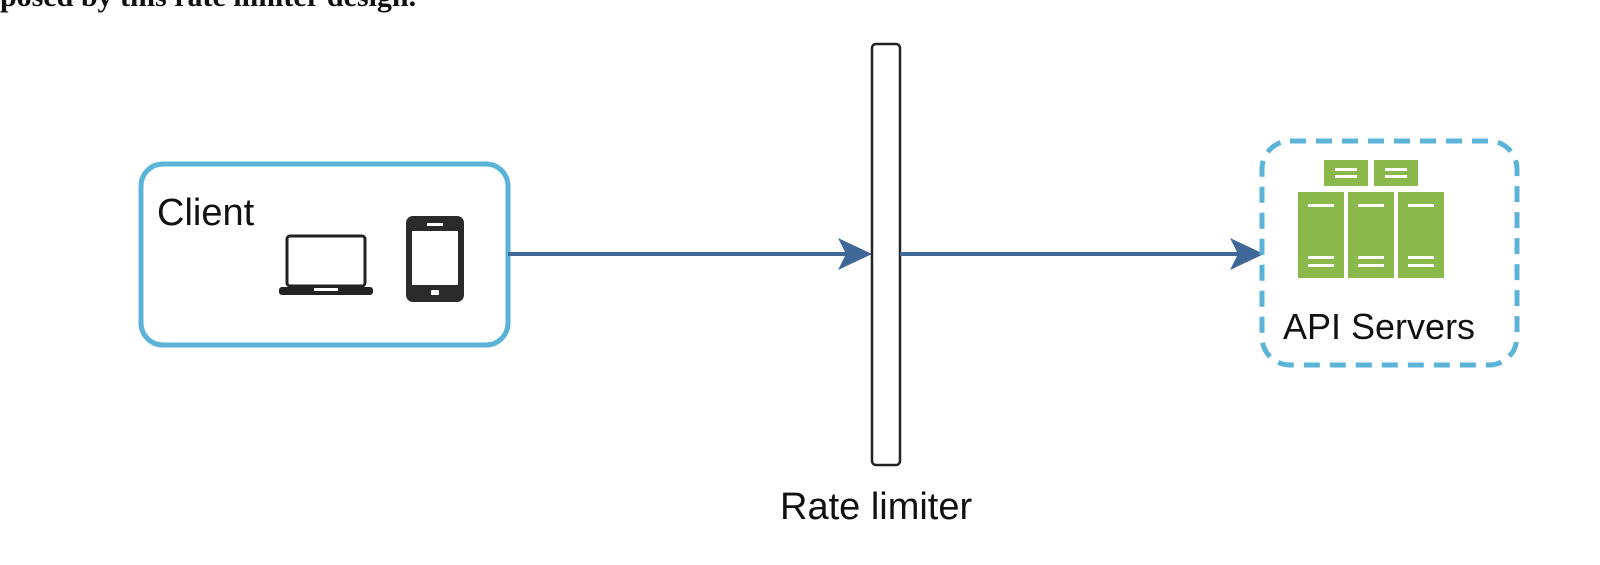  Describe the element at coordinates (208, 7) in the screenshot. I see `cropped-header-text: posed by this rate limiter design.` at that location.